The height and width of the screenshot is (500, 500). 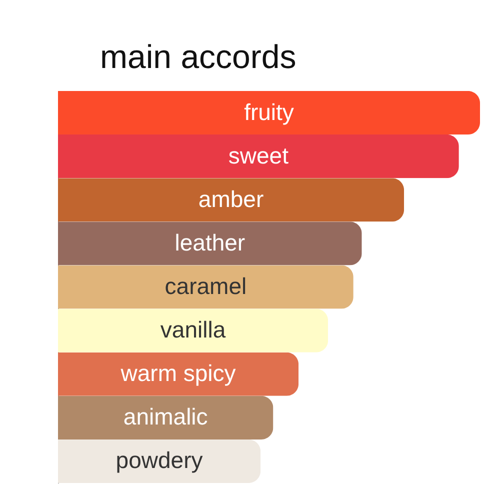 I want to click on y-tick-label: amber, so click(x=231, y=199).